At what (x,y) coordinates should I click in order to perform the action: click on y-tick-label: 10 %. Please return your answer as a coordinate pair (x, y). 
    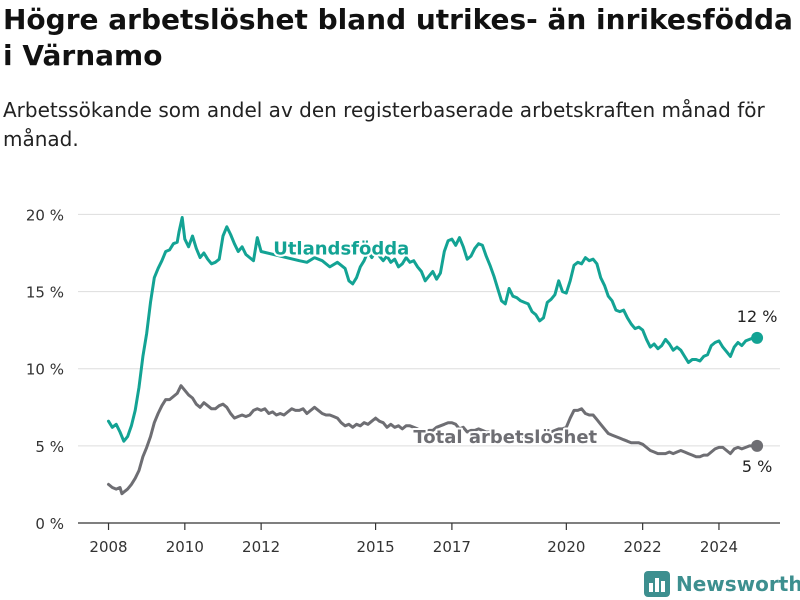
    Looking at the image, I should click on (45, 370).